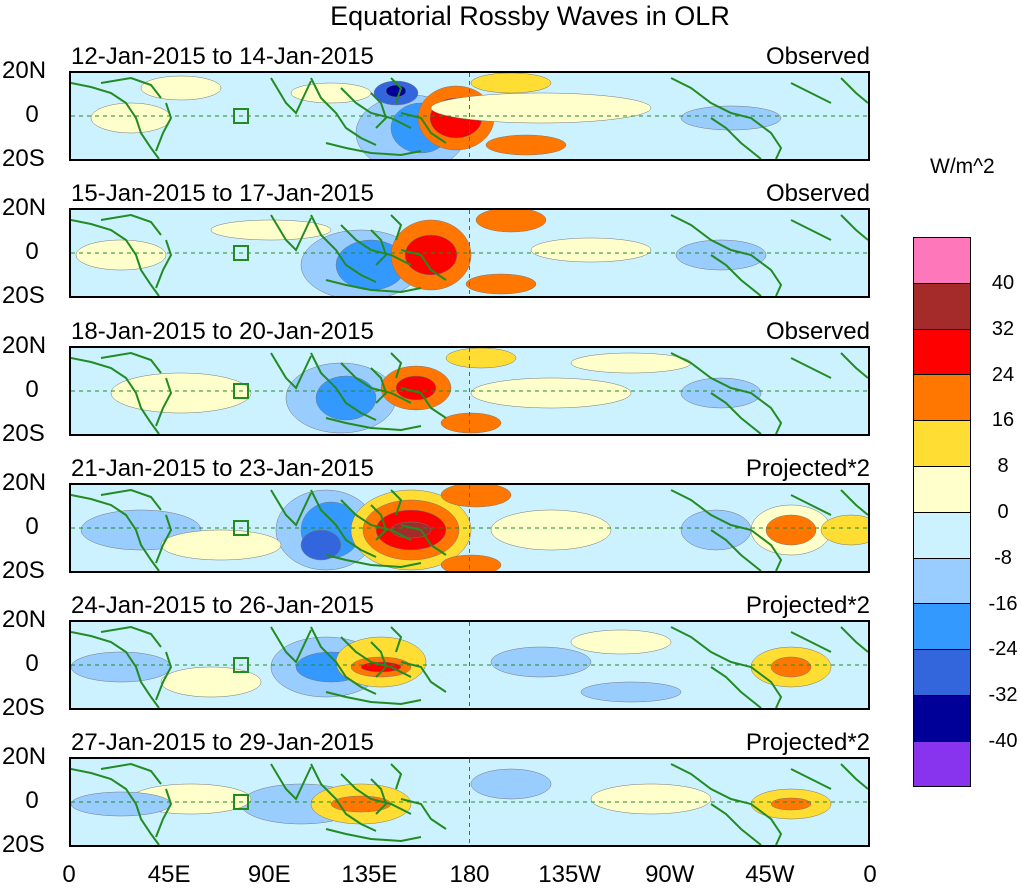 The height and width of the screenshot is (890, 1021). Describe the element at coordinates (222, 605) in the screenshot. I see `panel-date-range: 24-Jan-2015 to 26-Jan-2015` at that location.